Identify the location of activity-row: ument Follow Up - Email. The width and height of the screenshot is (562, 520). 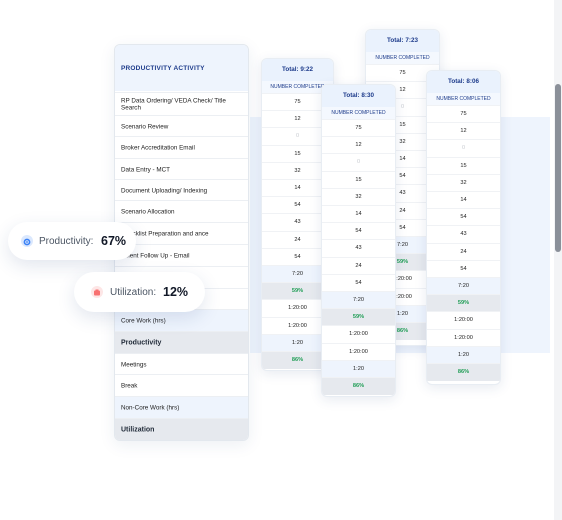
(181, 255).